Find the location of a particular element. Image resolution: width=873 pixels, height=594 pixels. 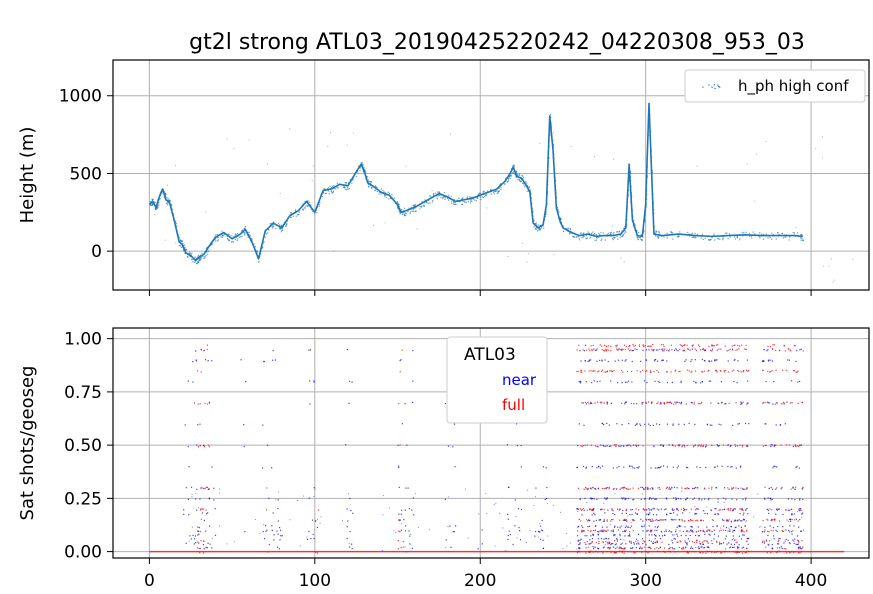

legend-marker-h-ph is located at coordinates (711, 87).